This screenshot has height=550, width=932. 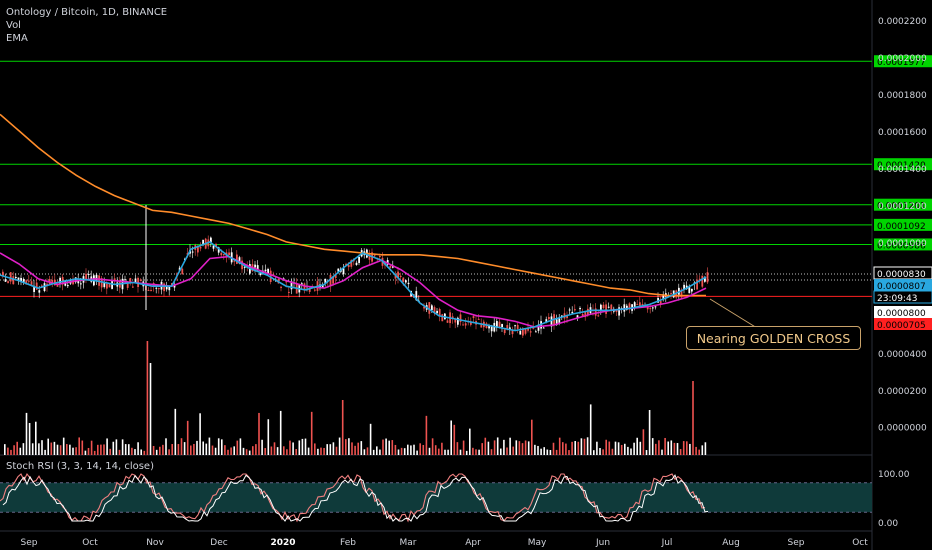 What do you see at coordinates (902, 429) in the screenshot?
I see `price-tick: 0.0000000` at bounding box center [902, 429].